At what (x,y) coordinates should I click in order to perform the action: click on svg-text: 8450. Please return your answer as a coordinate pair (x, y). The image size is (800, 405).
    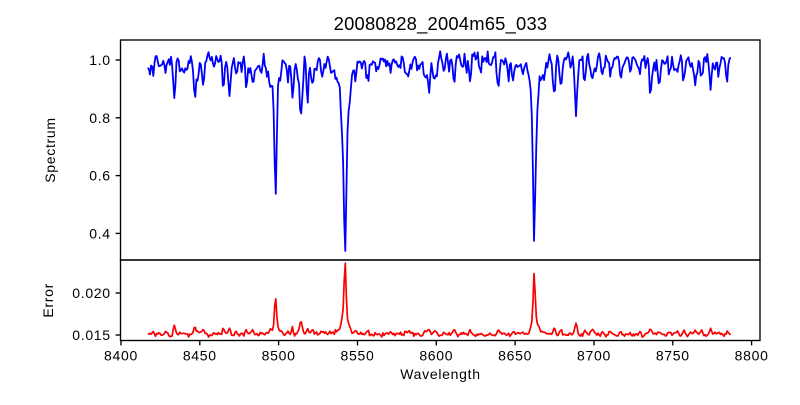
    Looking at the image, I should click on (200, 356).